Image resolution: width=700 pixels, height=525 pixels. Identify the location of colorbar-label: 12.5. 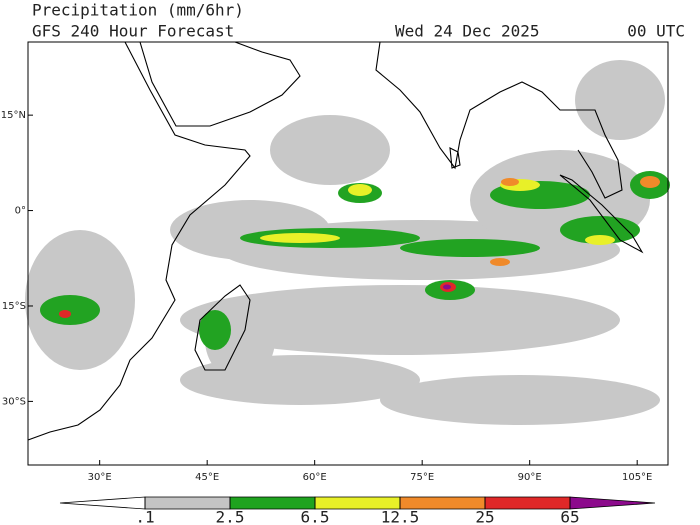
(400, 516).